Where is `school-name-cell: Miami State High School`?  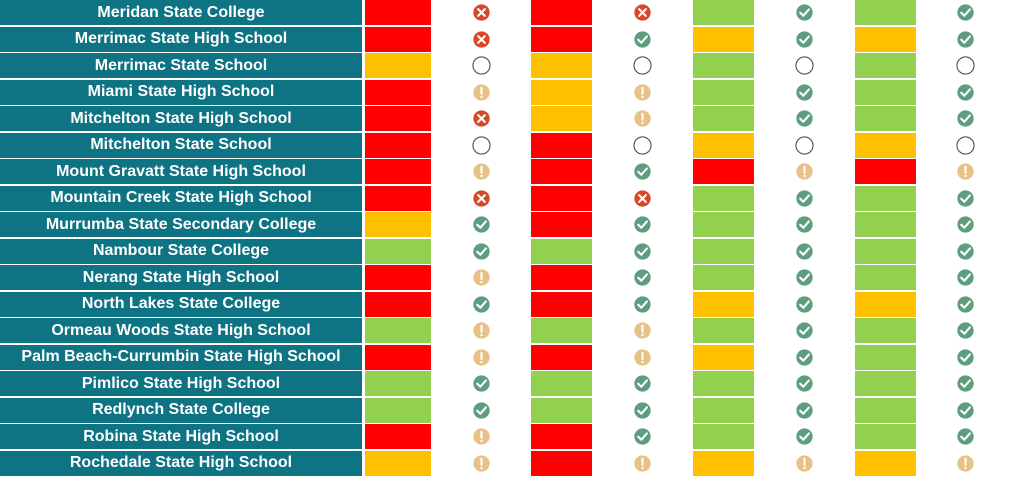
school-name-cell: Miami State High School is located at coordinates (181, 92).